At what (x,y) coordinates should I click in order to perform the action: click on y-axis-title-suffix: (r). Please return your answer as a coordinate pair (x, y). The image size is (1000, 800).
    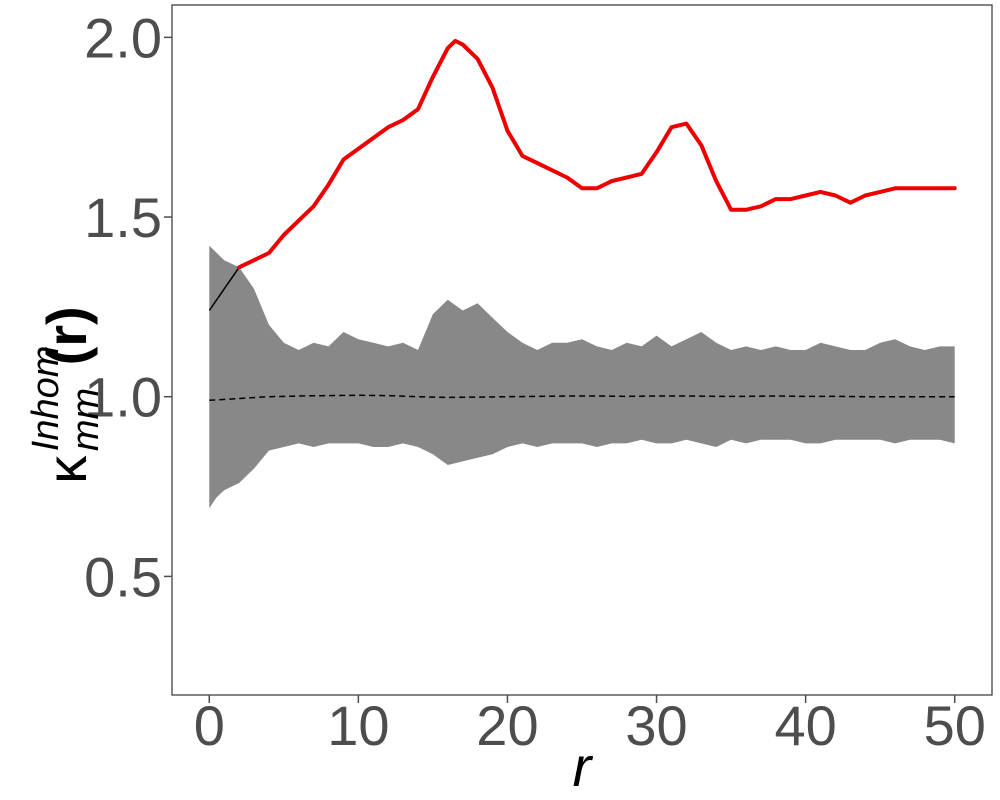
    Looking at the image, I should click on (66, 335).